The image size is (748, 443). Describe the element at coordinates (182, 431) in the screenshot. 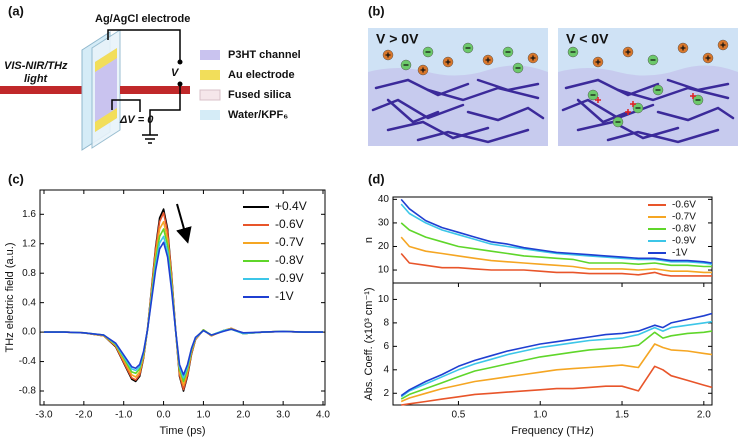

I see `x-axis-label: Time (ps)` at that location.